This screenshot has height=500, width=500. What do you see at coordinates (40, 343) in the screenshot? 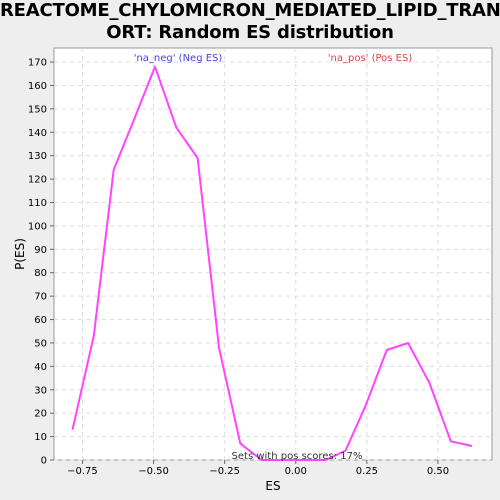
I see `y-tick-label: 50` at bounding box center [40, 343].